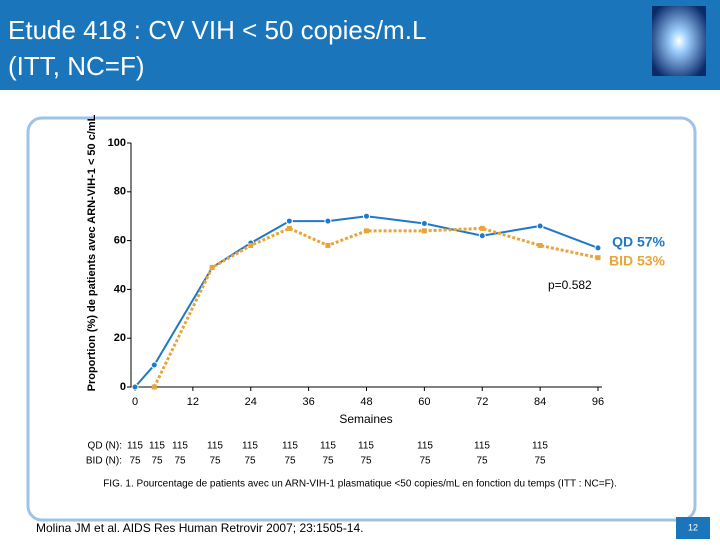  What do you see at coordinates (217, 30) in the screenshot?
I see `title-line: Etude 418 : CV VIH < 50 copies/m.L` at bounding box center [217, 30].